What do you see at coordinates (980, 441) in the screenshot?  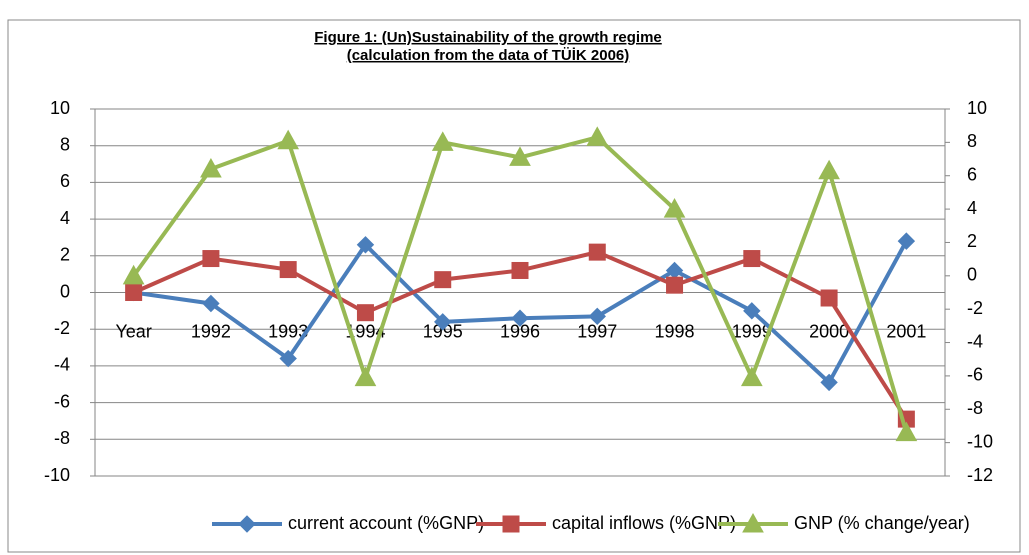 I see `y2-tick-label: -10` at bounding box center [980, 441].